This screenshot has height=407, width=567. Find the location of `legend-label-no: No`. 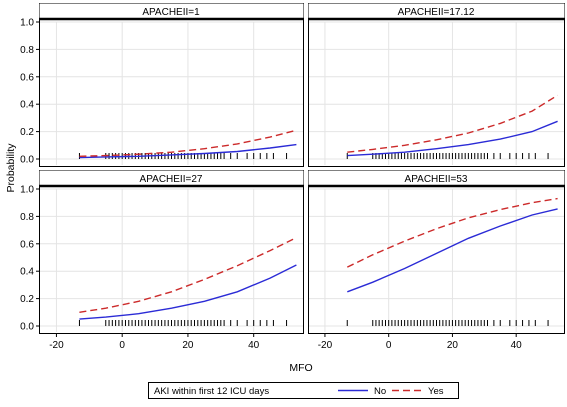

legend-label-no: No is located at coordinates (380, 391).